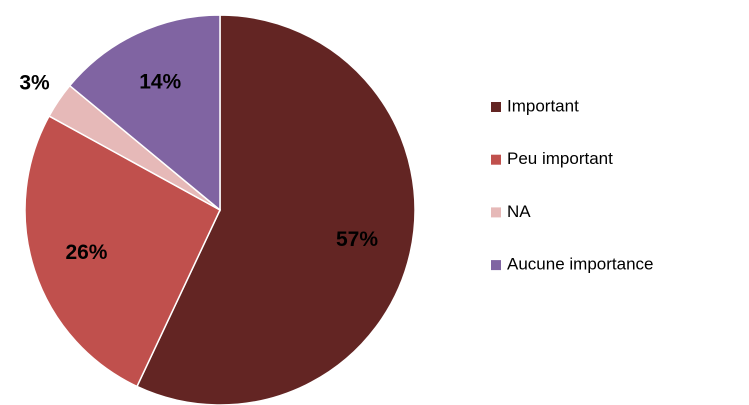 This screenshot has height=405, width=749. Describe the element at coordinates (560, 158) in the screenshot. I see `legend-label: Peu important` at that location.